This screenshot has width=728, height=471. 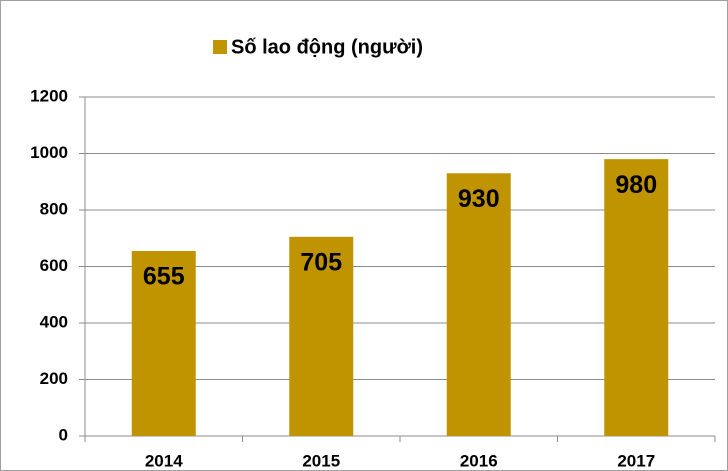 I want to click on y-tick-label: 400, so click(x=54, y=321).